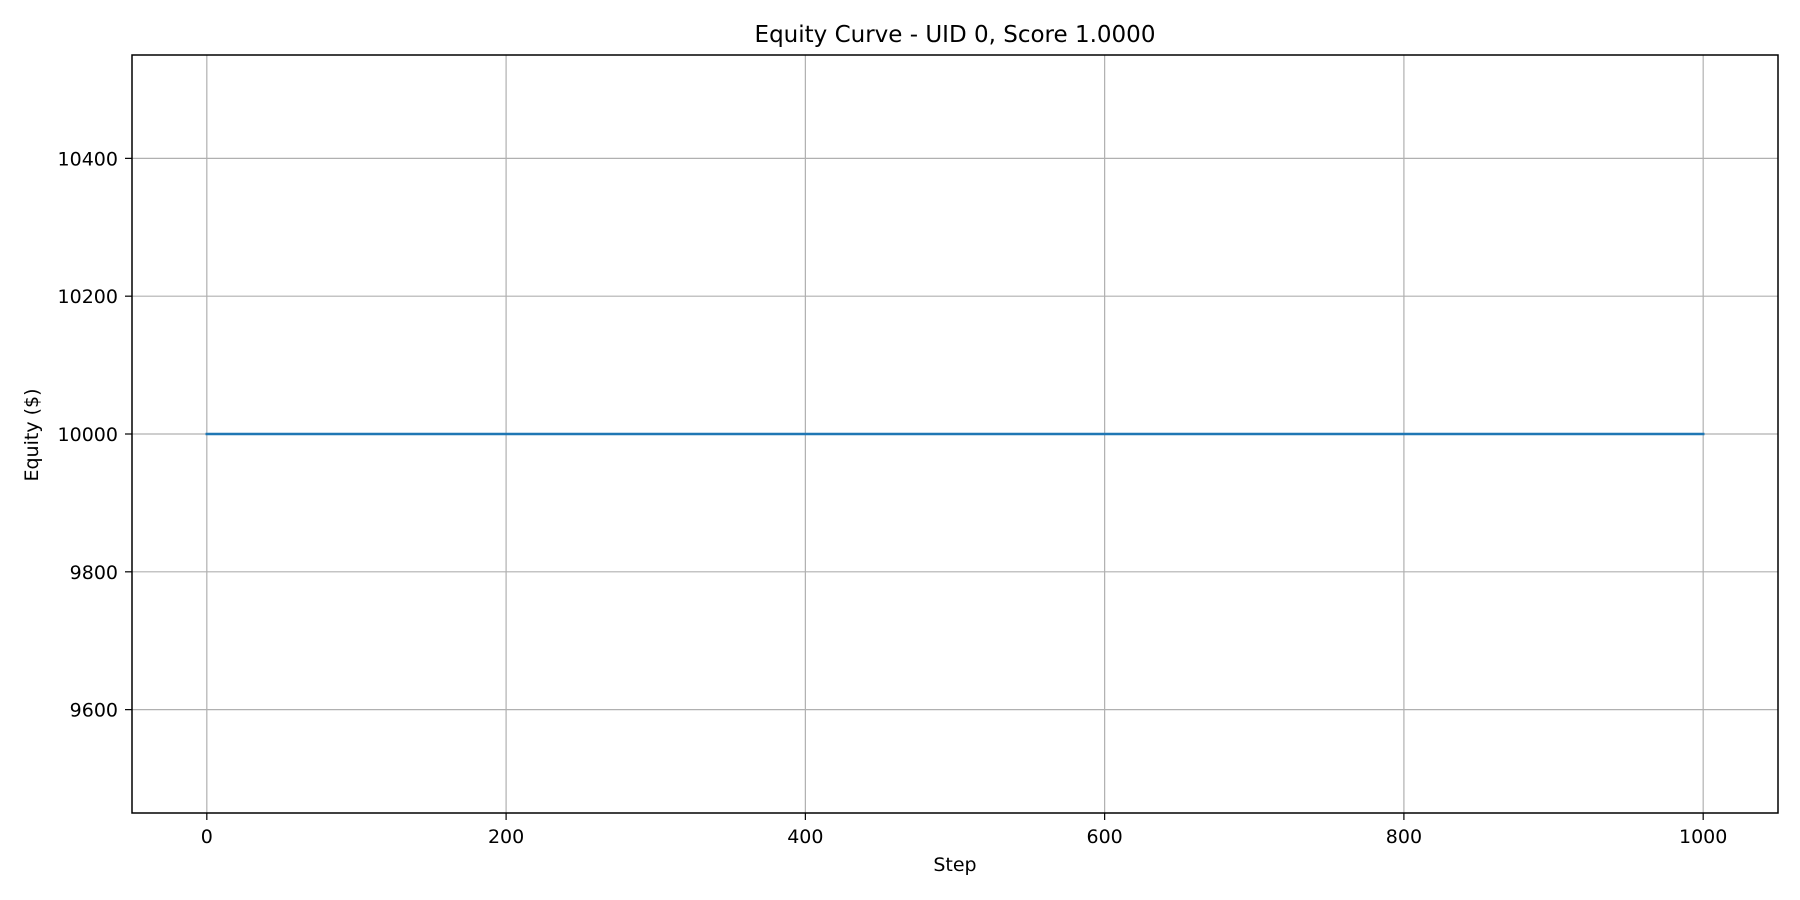 The height and width of the screenshot is (900, 1800). Describe the element at coordinates (954, 865) in the screenshot. I see `x-axis-label: Step` at that location.